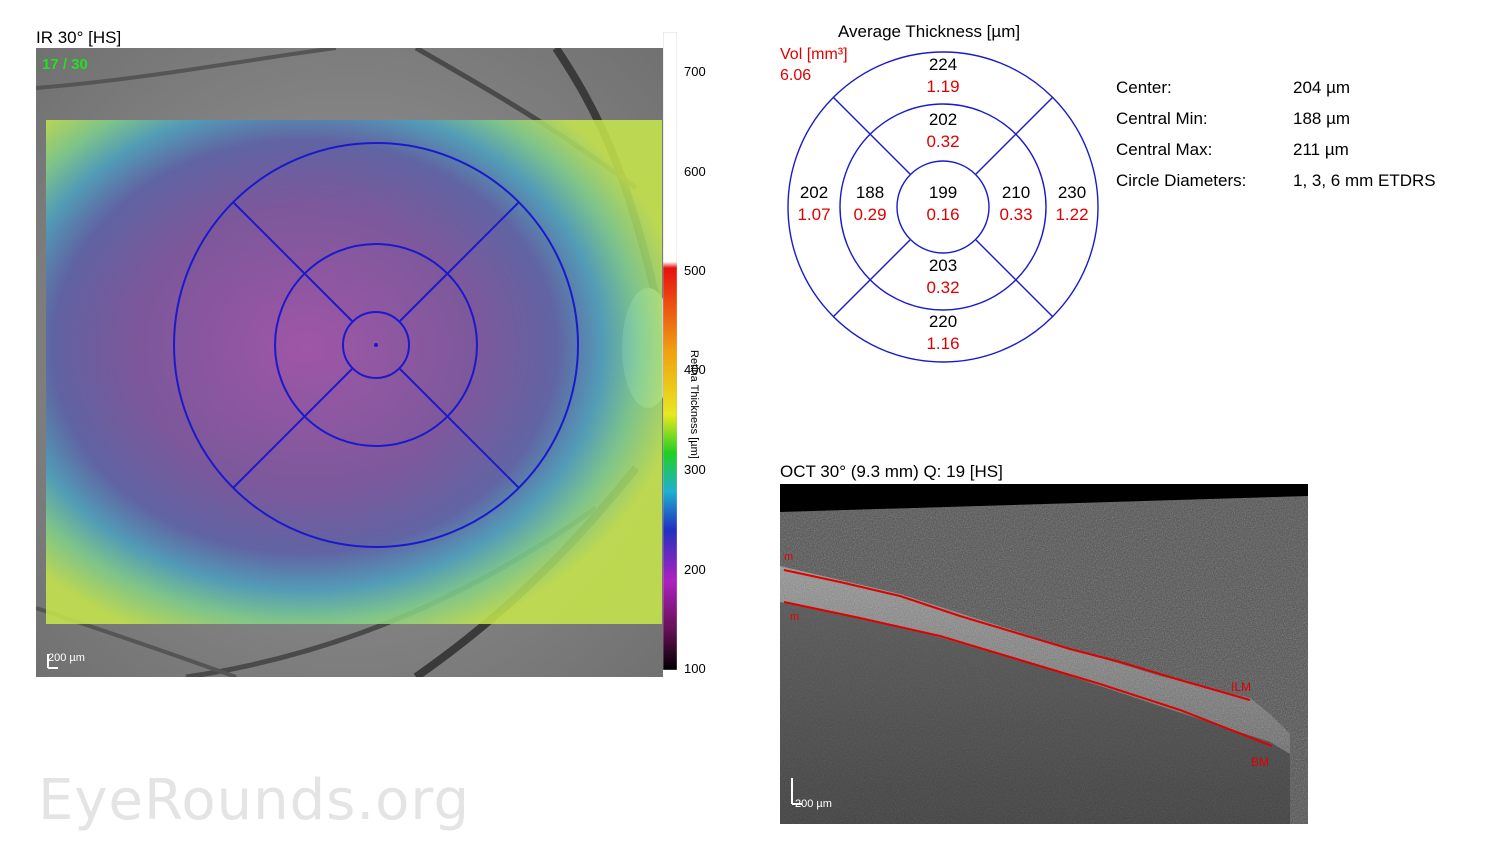 This screenshot has width=1500, height=856. I want to click on etdrs-title: Average Thickness [µm], so click(929, 31).